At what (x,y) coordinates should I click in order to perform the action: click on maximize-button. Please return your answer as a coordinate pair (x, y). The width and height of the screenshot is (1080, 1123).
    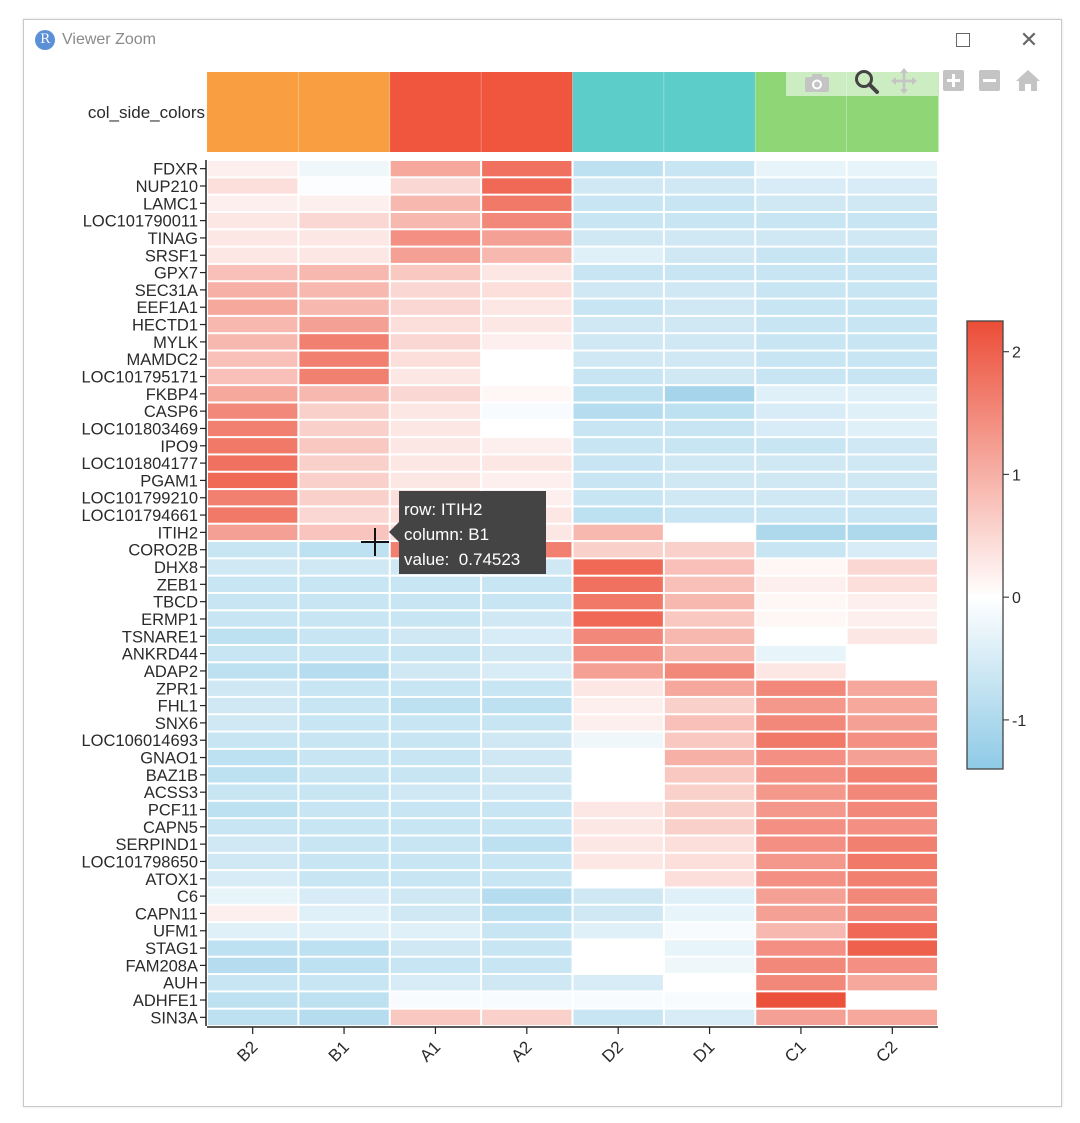
    Looking at the image, I should click on (963, 40).